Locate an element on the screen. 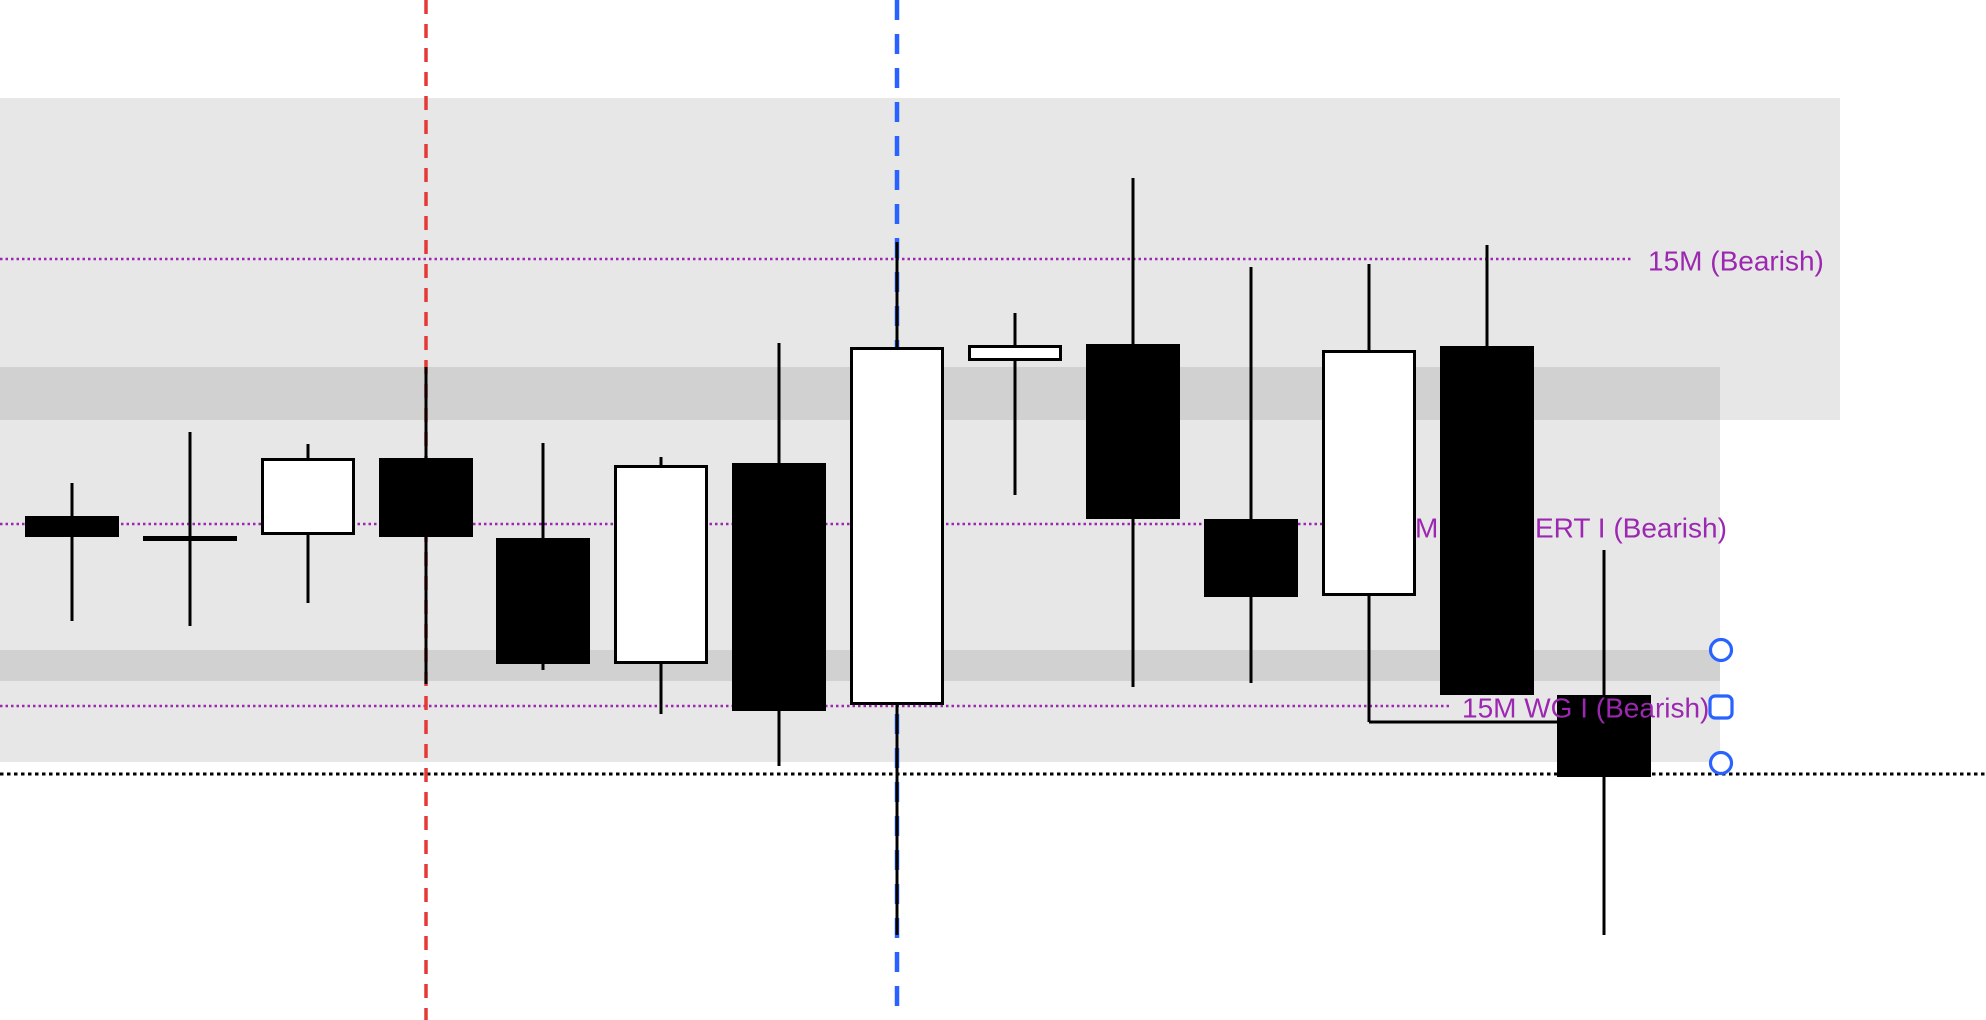 The width and height of the screenshot is (1986, 1020). candle-8-body is located at coordinates (897, 526).